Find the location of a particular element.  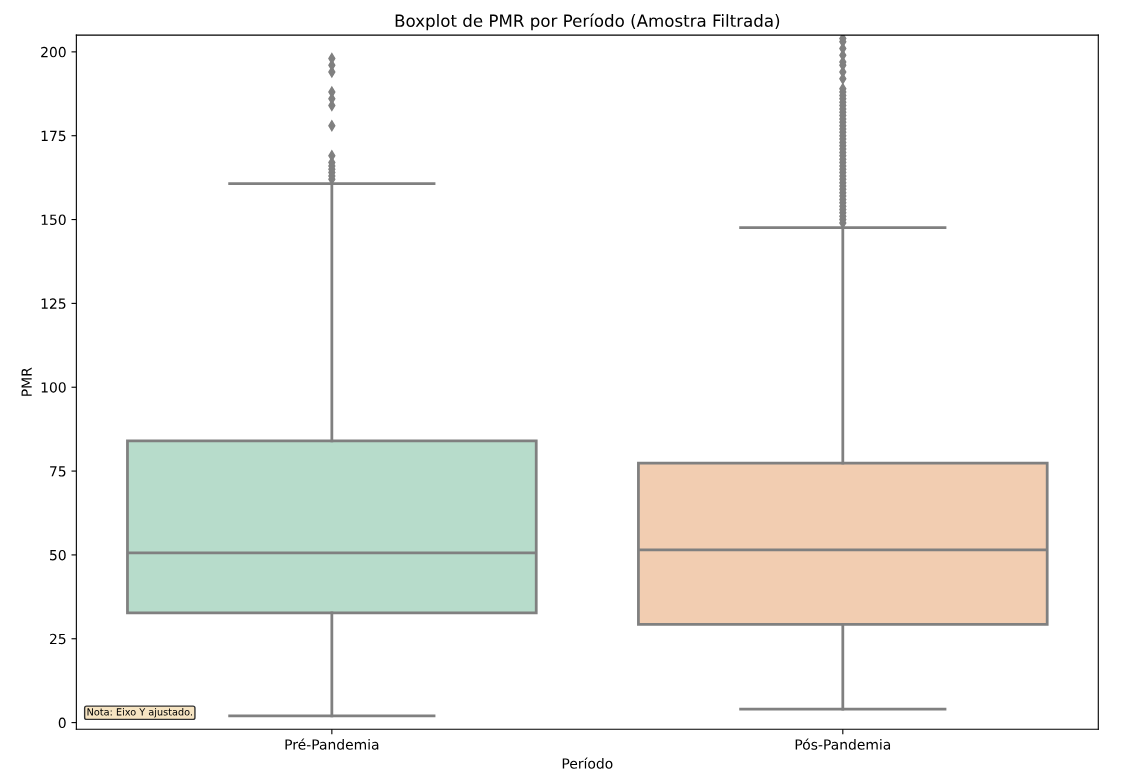

annotation: Nota: Eixo Y ajustado. is located at coordinates (139, 713).